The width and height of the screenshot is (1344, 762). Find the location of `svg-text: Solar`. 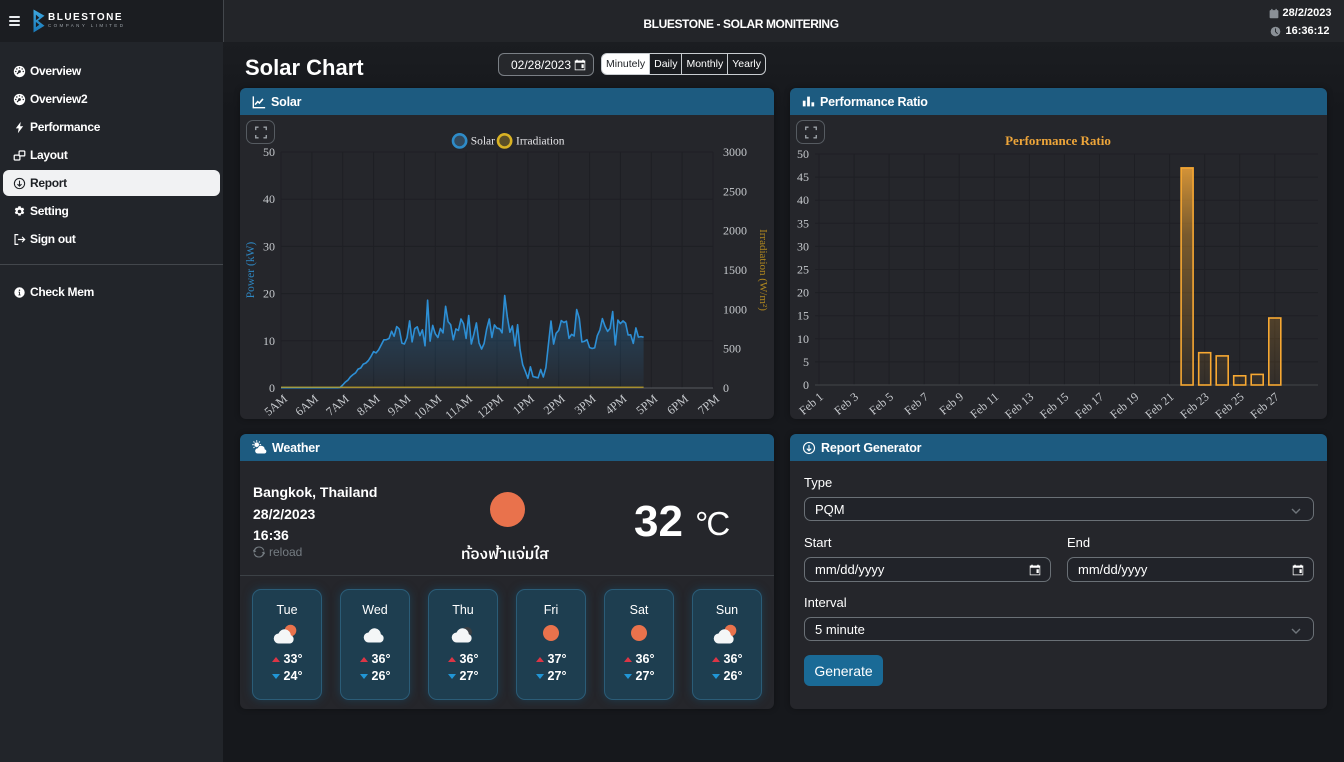

svg-text: Solar is located at coordinates (483, 142).